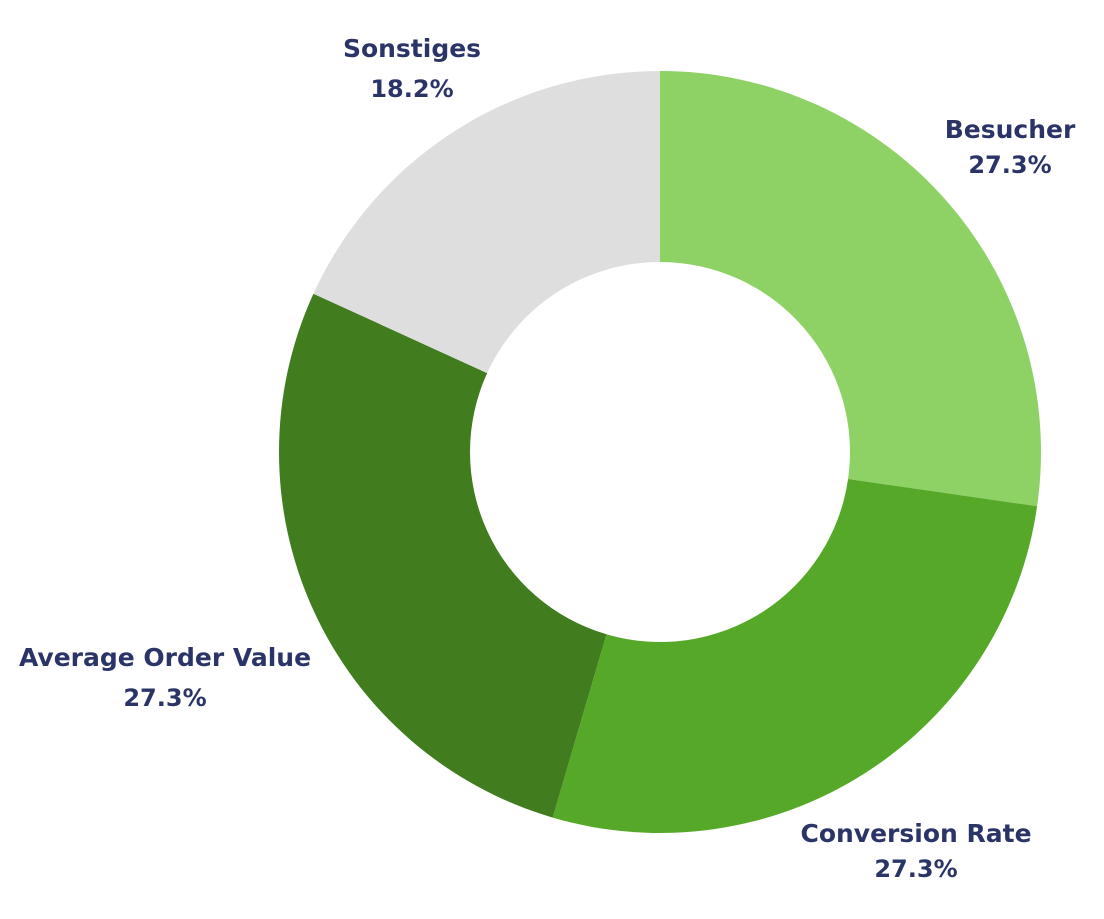 The image size is (1104, 919). What do you see at coordinates (411, 89) in the screenshot?
I see `slice-value-sonstiges: 18.2%` at bounding box center [411, 89].